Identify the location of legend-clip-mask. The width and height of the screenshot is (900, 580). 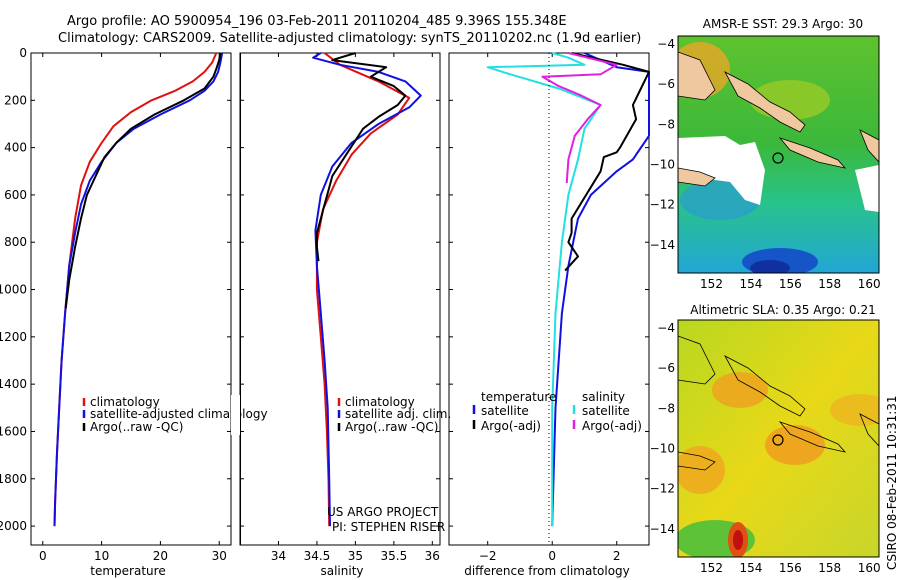
(236, 415).